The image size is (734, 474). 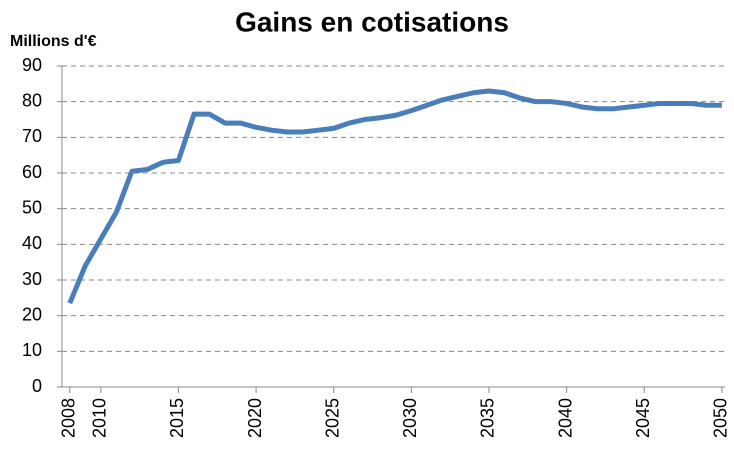 I want to click on y-tick-label: 70, so click(x=32, y=136).